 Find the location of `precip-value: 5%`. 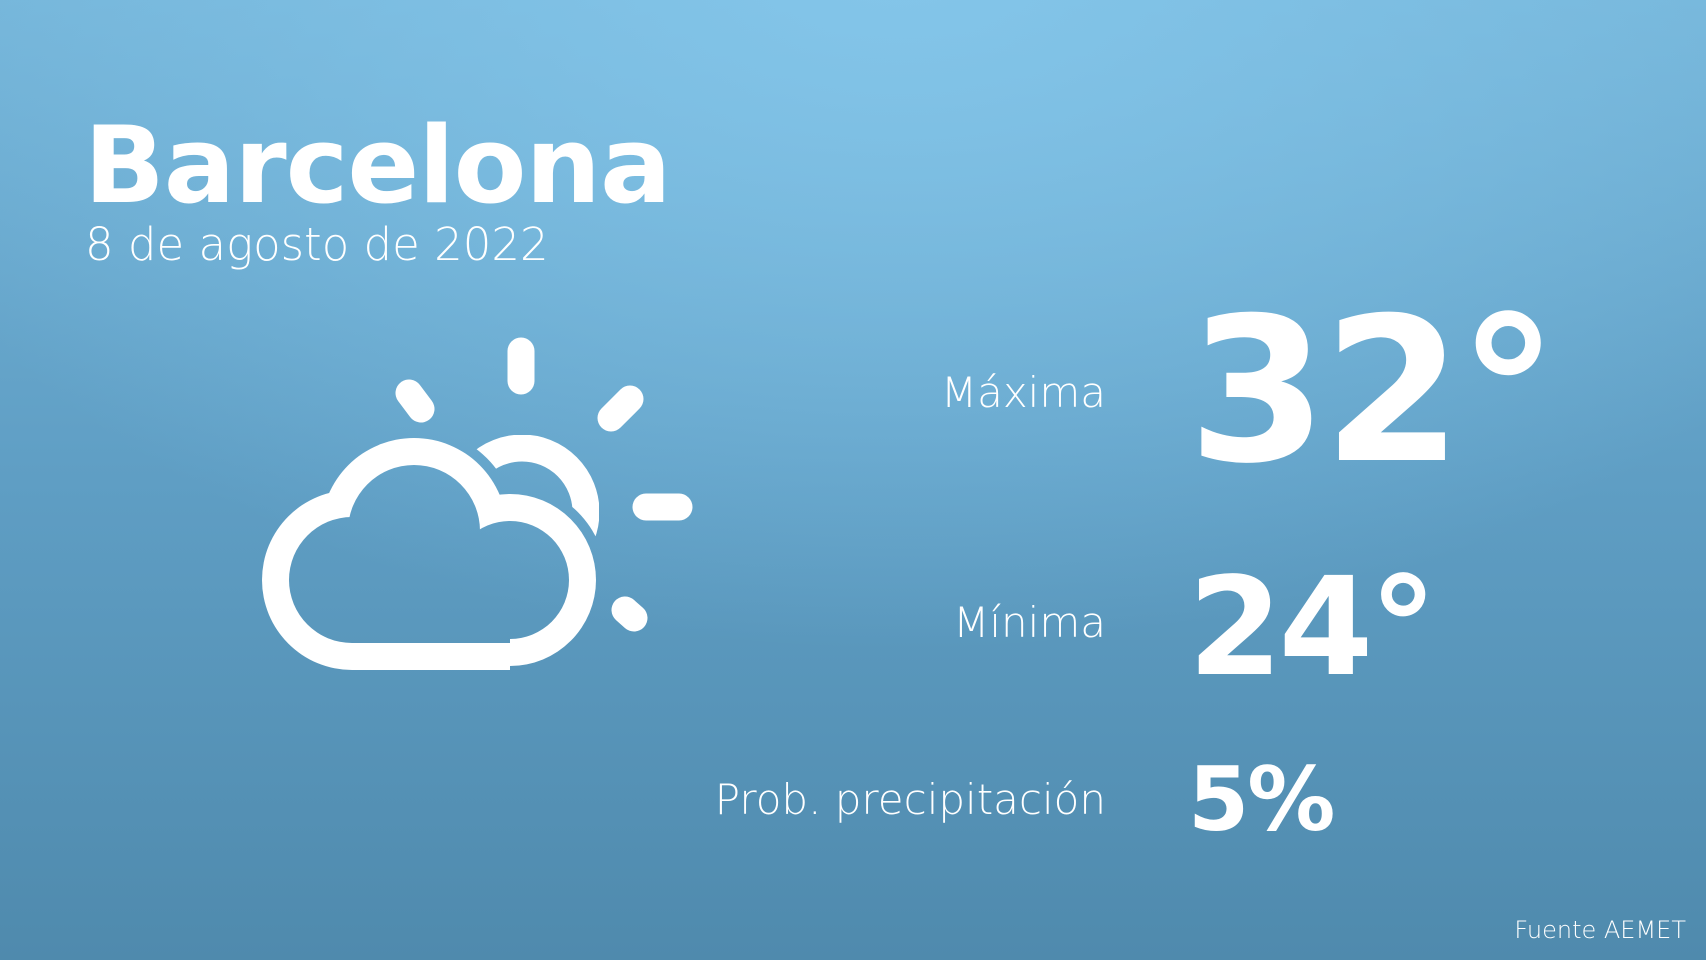

precip-value: 5% is located at coordinates (1261, 799).